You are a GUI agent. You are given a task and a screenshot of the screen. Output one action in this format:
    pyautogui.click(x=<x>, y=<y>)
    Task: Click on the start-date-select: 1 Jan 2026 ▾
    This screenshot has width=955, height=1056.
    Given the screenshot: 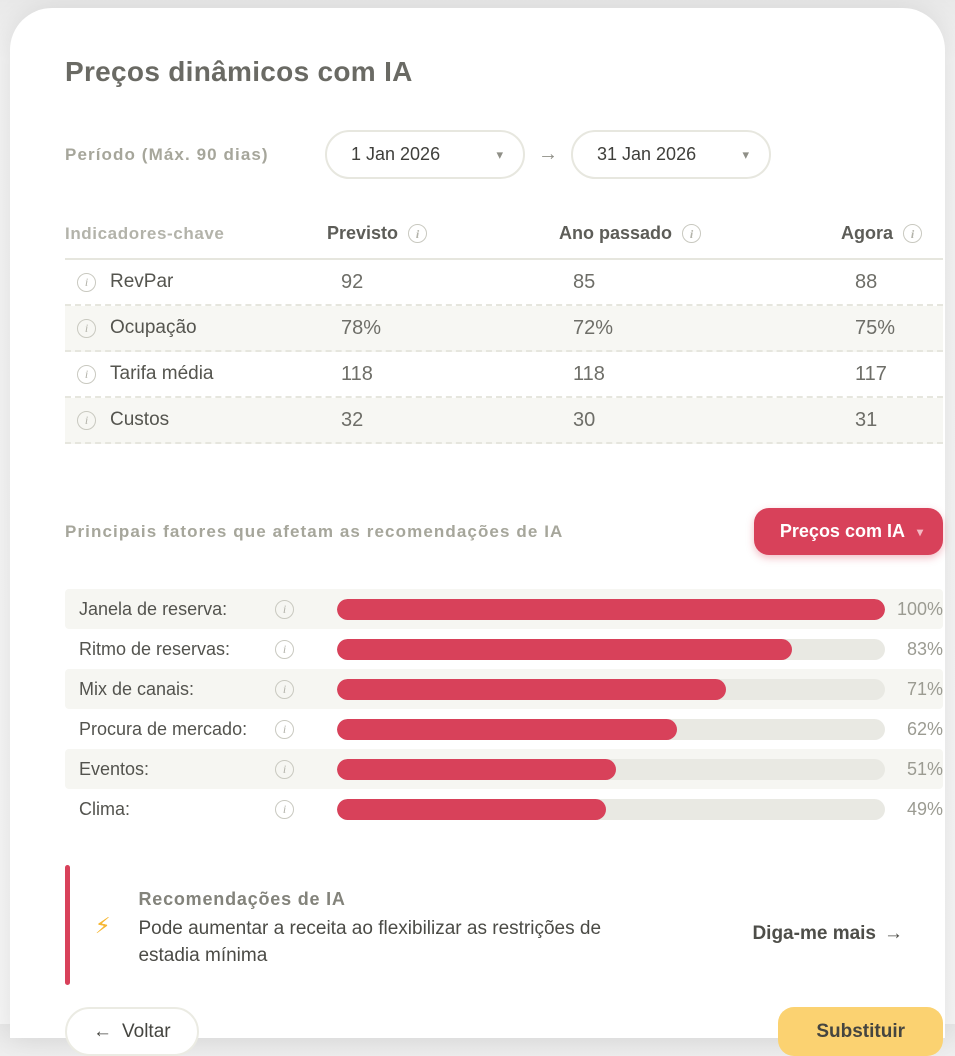 What is the action you would take?
    pyautogui.click(x=425, y=154)
    